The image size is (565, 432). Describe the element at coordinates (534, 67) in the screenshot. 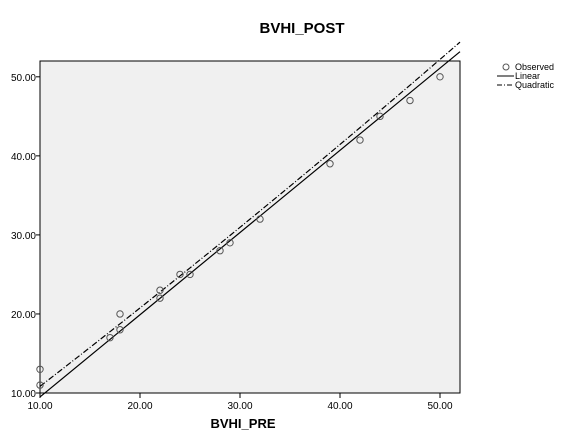

I see `legend-observed-label: Observed` at that location.